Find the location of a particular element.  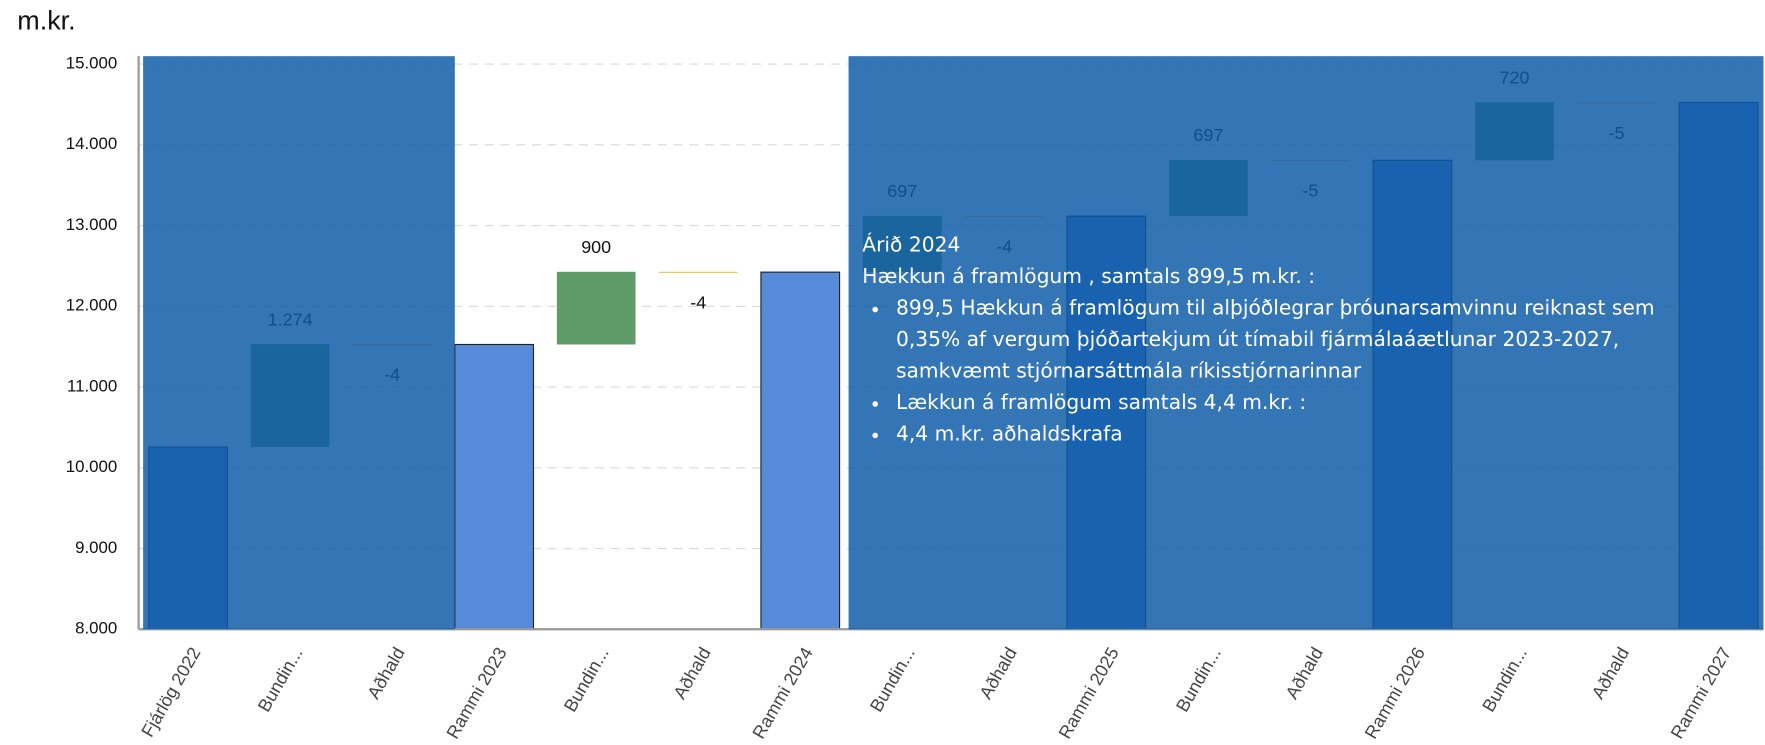

x-tick-label: Fjárlög 2022 is located at coordinates (170, 692).